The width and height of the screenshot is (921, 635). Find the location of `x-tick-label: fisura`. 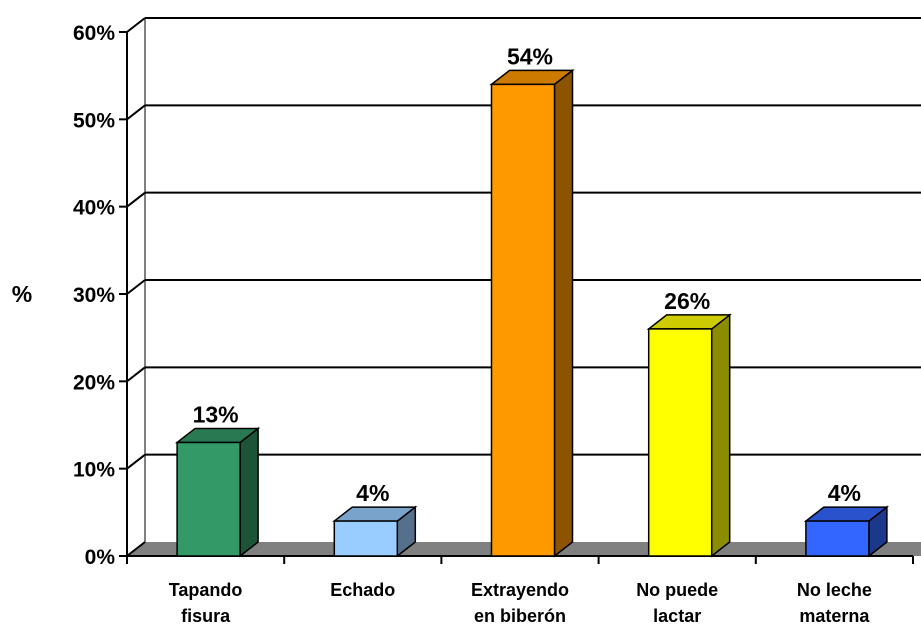

x-tick-label: fisura is located at coordinates (206, 616).